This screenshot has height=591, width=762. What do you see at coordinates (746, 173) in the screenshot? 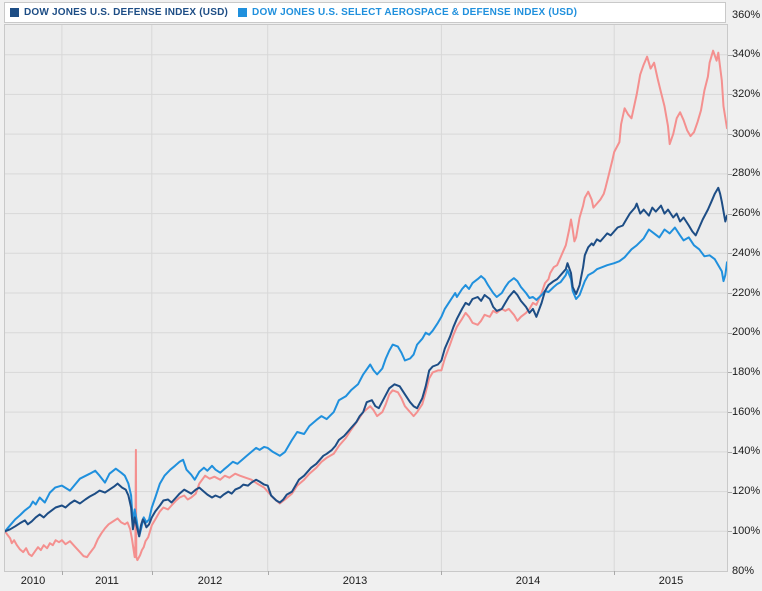
I see `y-axis-label: 280%` at bounding box center [746, 173].